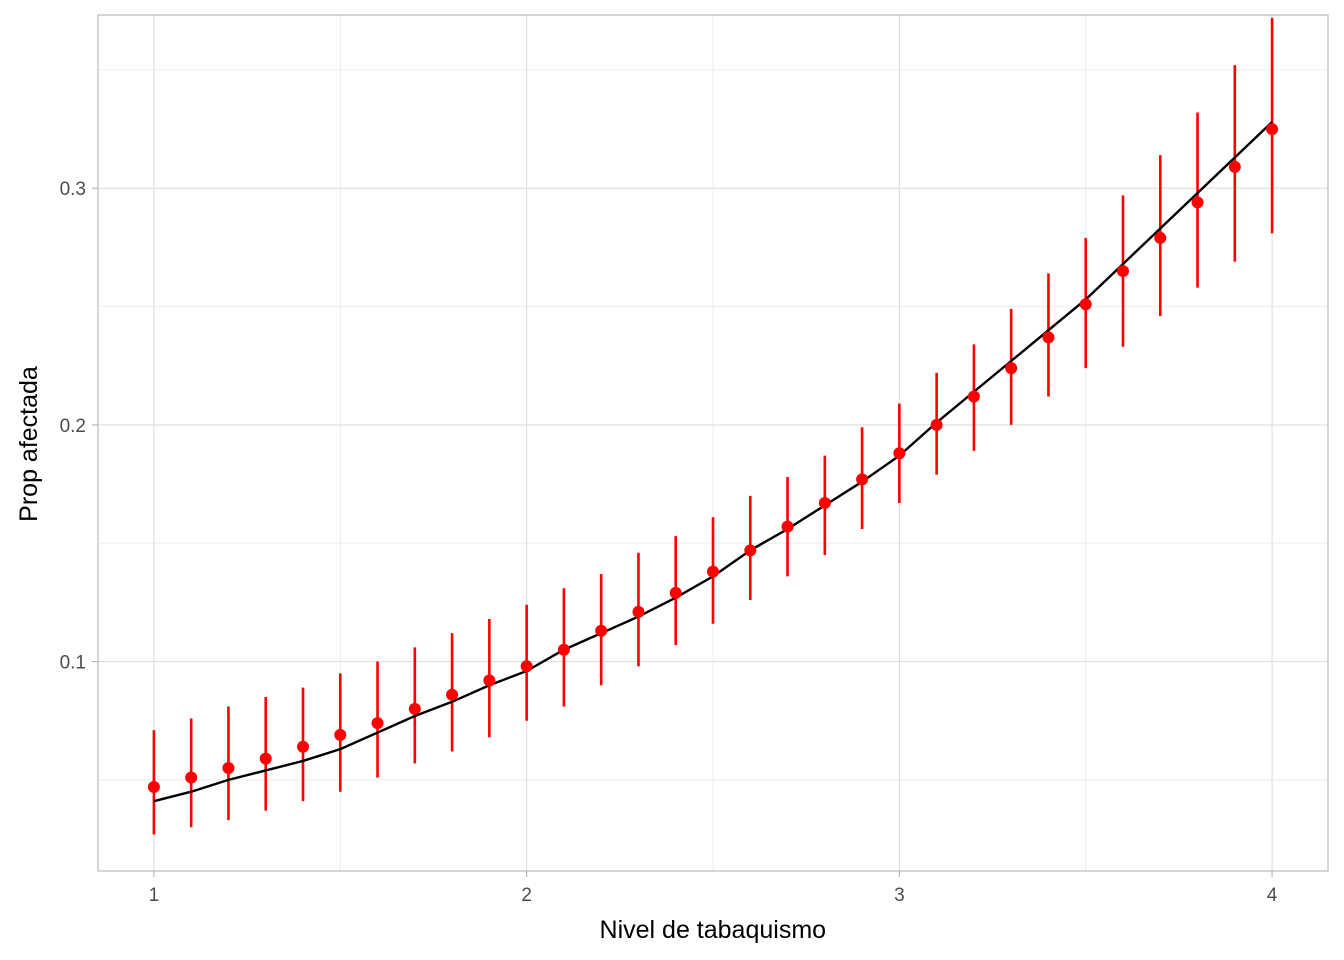 The image size is (1344, 960). I want to click on y-tick-label: 0.2, so click(73, 426).